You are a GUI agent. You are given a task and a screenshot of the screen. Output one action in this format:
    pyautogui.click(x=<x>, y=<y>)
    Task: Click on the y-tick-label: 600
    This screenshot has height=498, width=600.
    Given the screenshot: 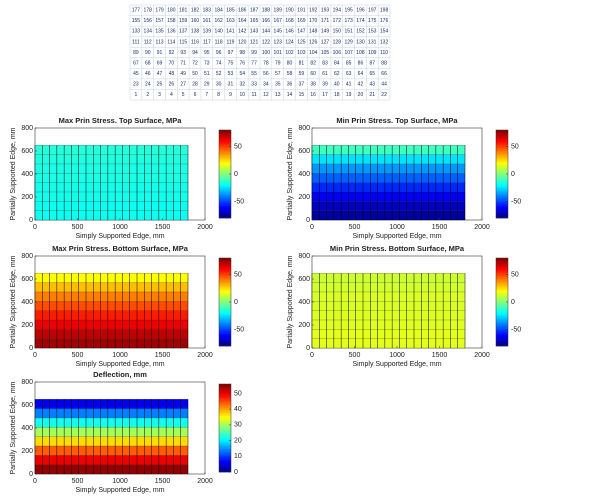 What is the action you would take?
    pyautogui.click(x=304, y=279)
    